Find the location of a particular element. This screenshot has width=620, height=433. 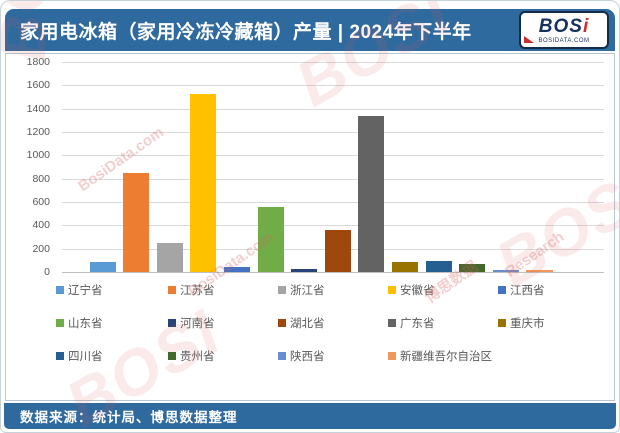

logo-triangle-icon is located at coordinates (529, 39).